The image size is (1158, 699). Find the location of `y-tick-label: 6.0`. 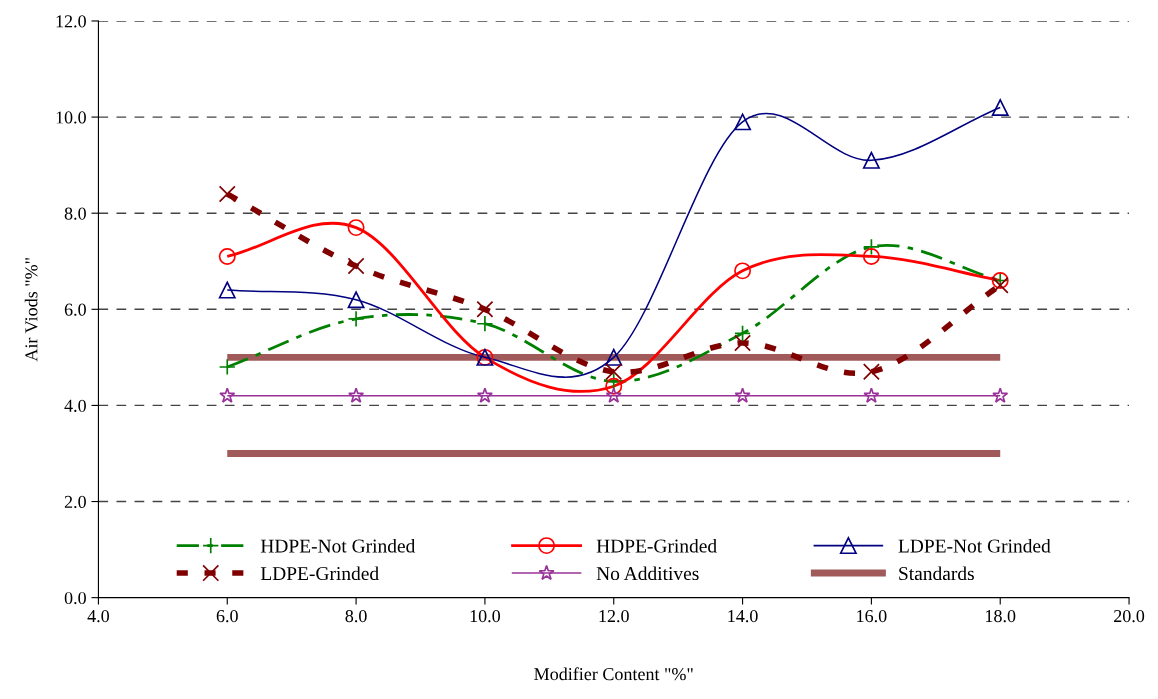

y-tick-label: 6.0 is located at coordinates (75, 309).